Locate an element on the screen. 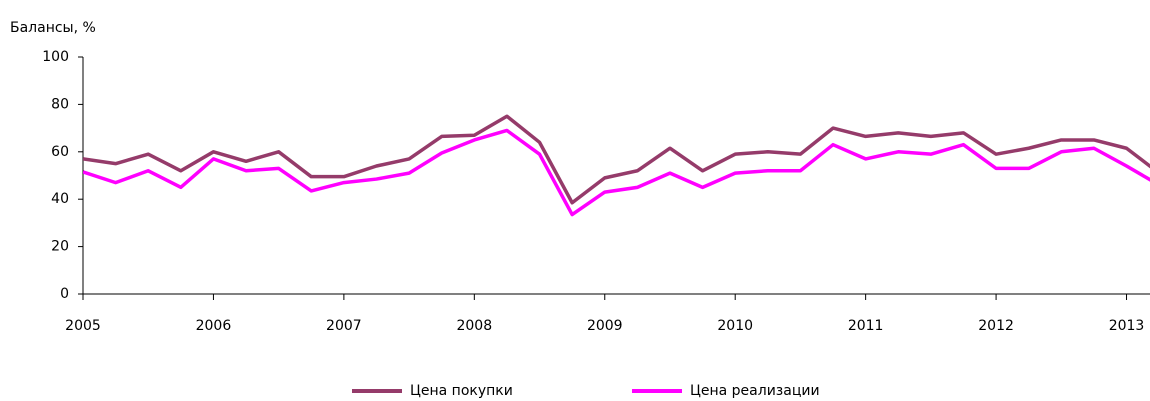 This screenshot has height=401, width=1150. x-tick-label: 2013 is located at coordinates (1127, 326).